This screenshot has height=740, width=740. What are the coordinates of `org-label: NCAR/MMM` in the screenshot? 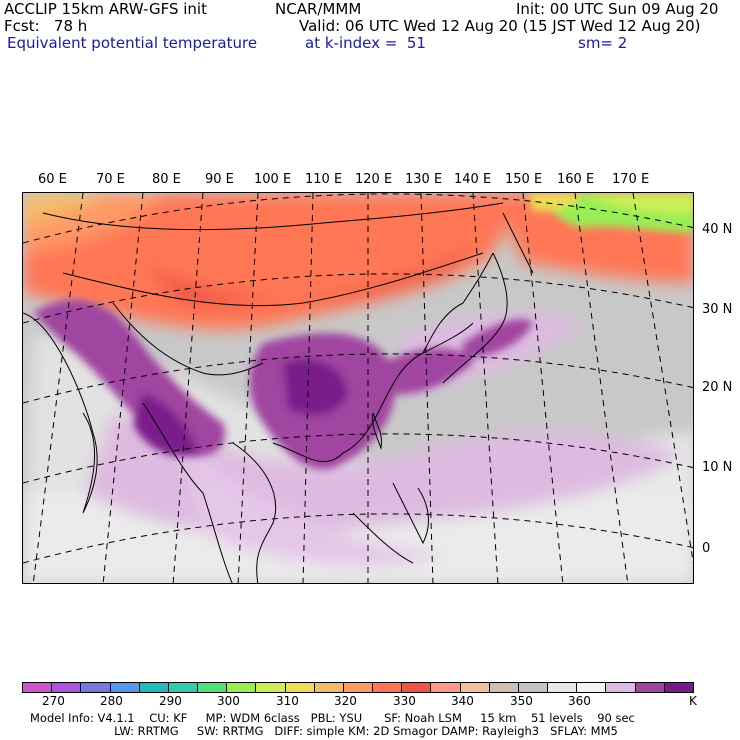 It's located at (318, 9).